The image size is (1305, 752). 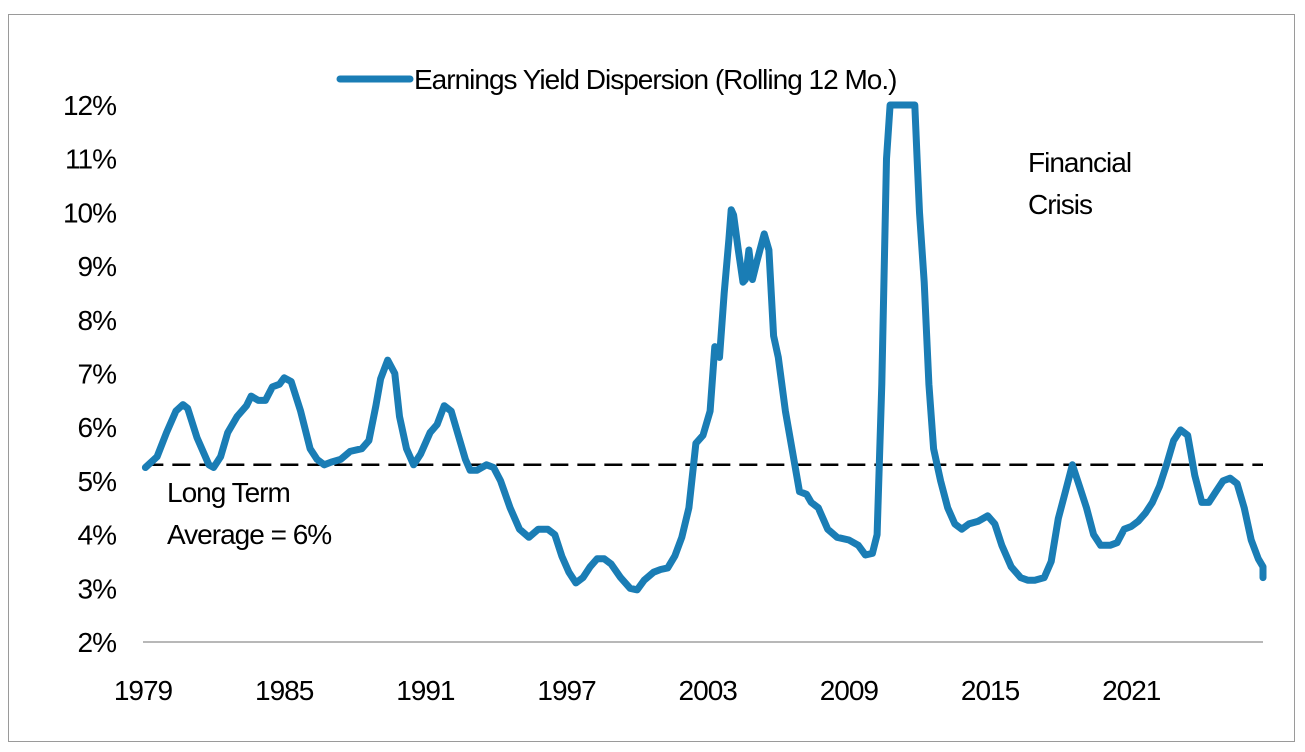 What do you see at coordinates (97, 374) in the screenshot?
I see `y-tick-label: 7%` at bounding box center [97, 374].